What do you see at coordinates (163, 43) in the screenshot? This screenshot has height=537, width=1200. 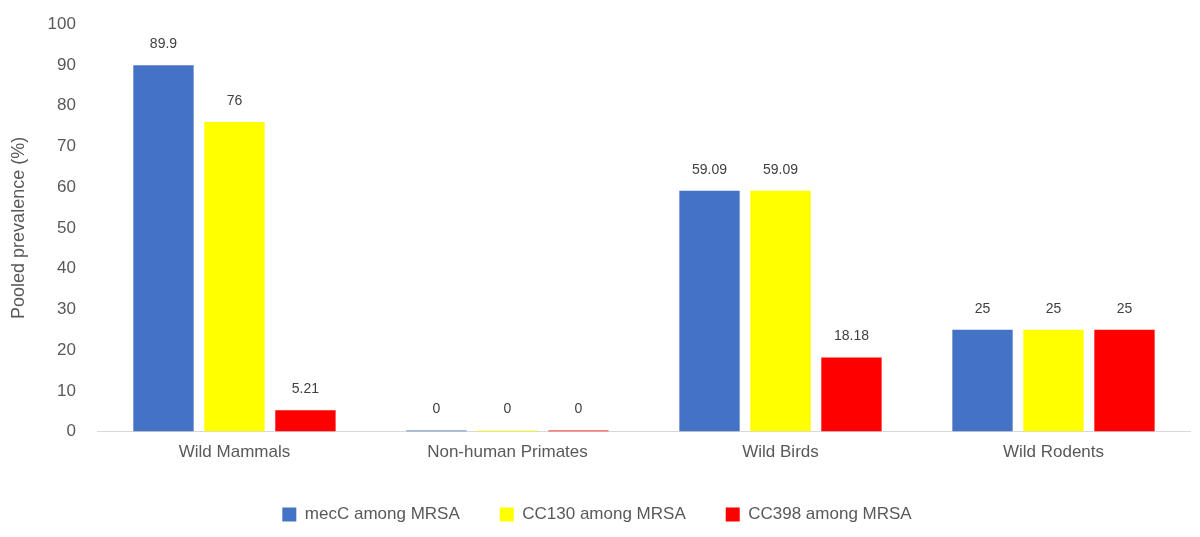 I see `data-label: 89.9` at bounding box center [163, 43].